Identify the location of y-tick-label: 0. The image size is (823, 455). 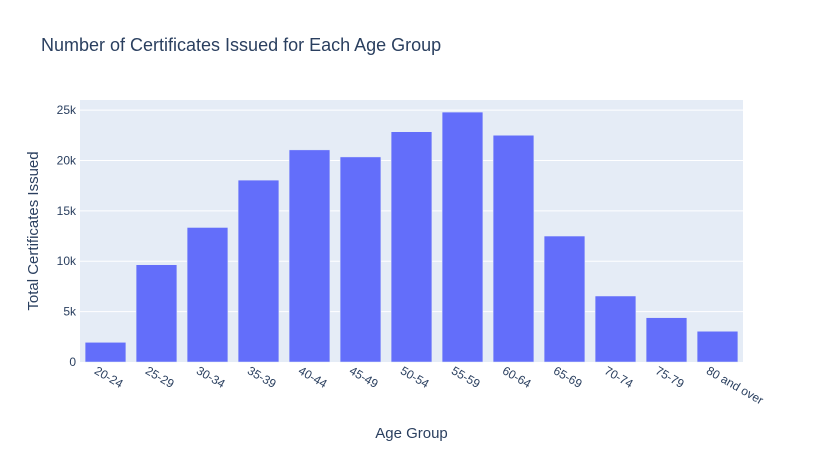
(72, 362).